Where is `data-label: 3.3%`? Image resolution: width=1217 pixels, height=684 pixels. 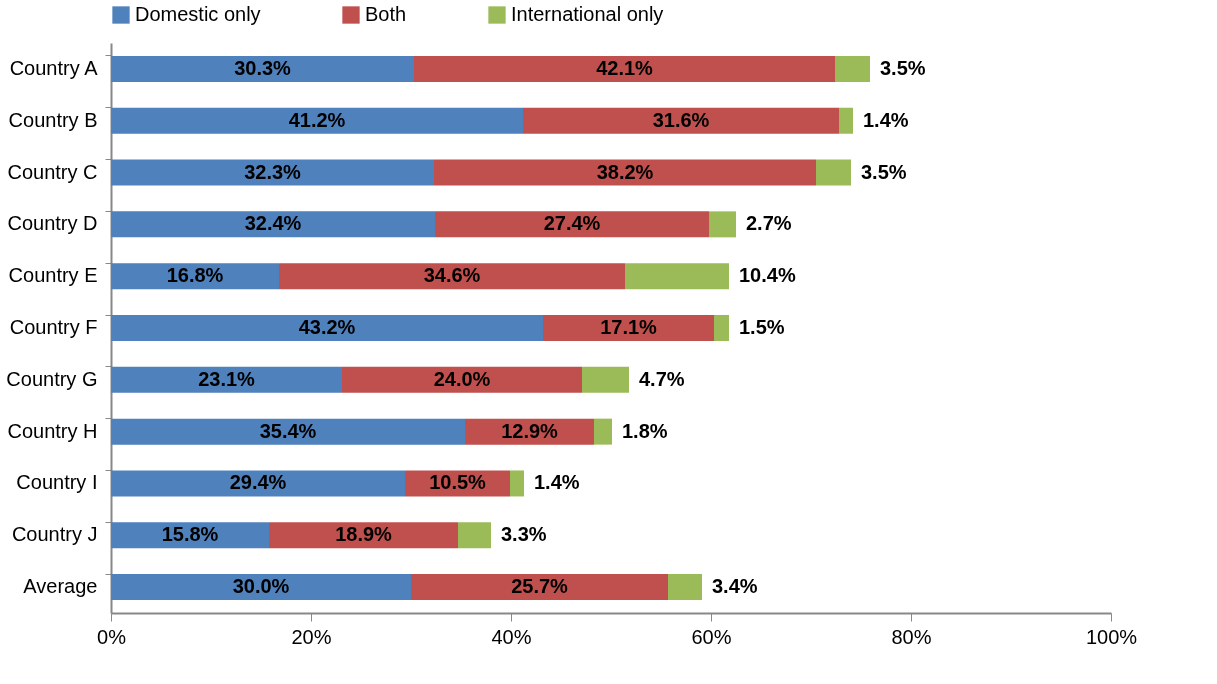 data-label: 3.3% is located at coordinates (524, 534).